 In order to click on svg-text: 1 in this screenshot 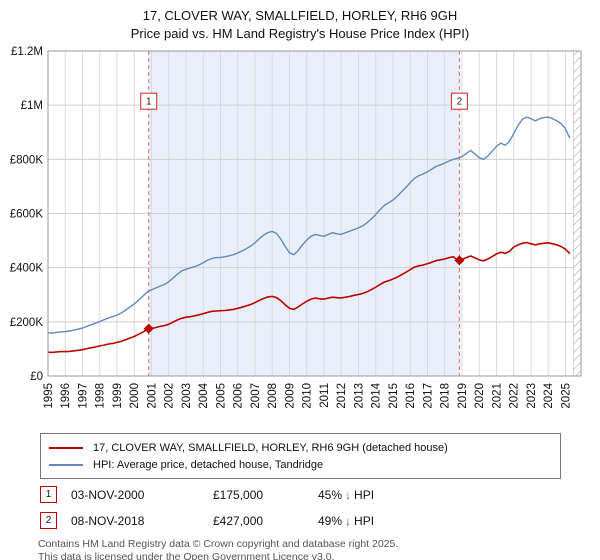, I will do `click(149, 102)`.